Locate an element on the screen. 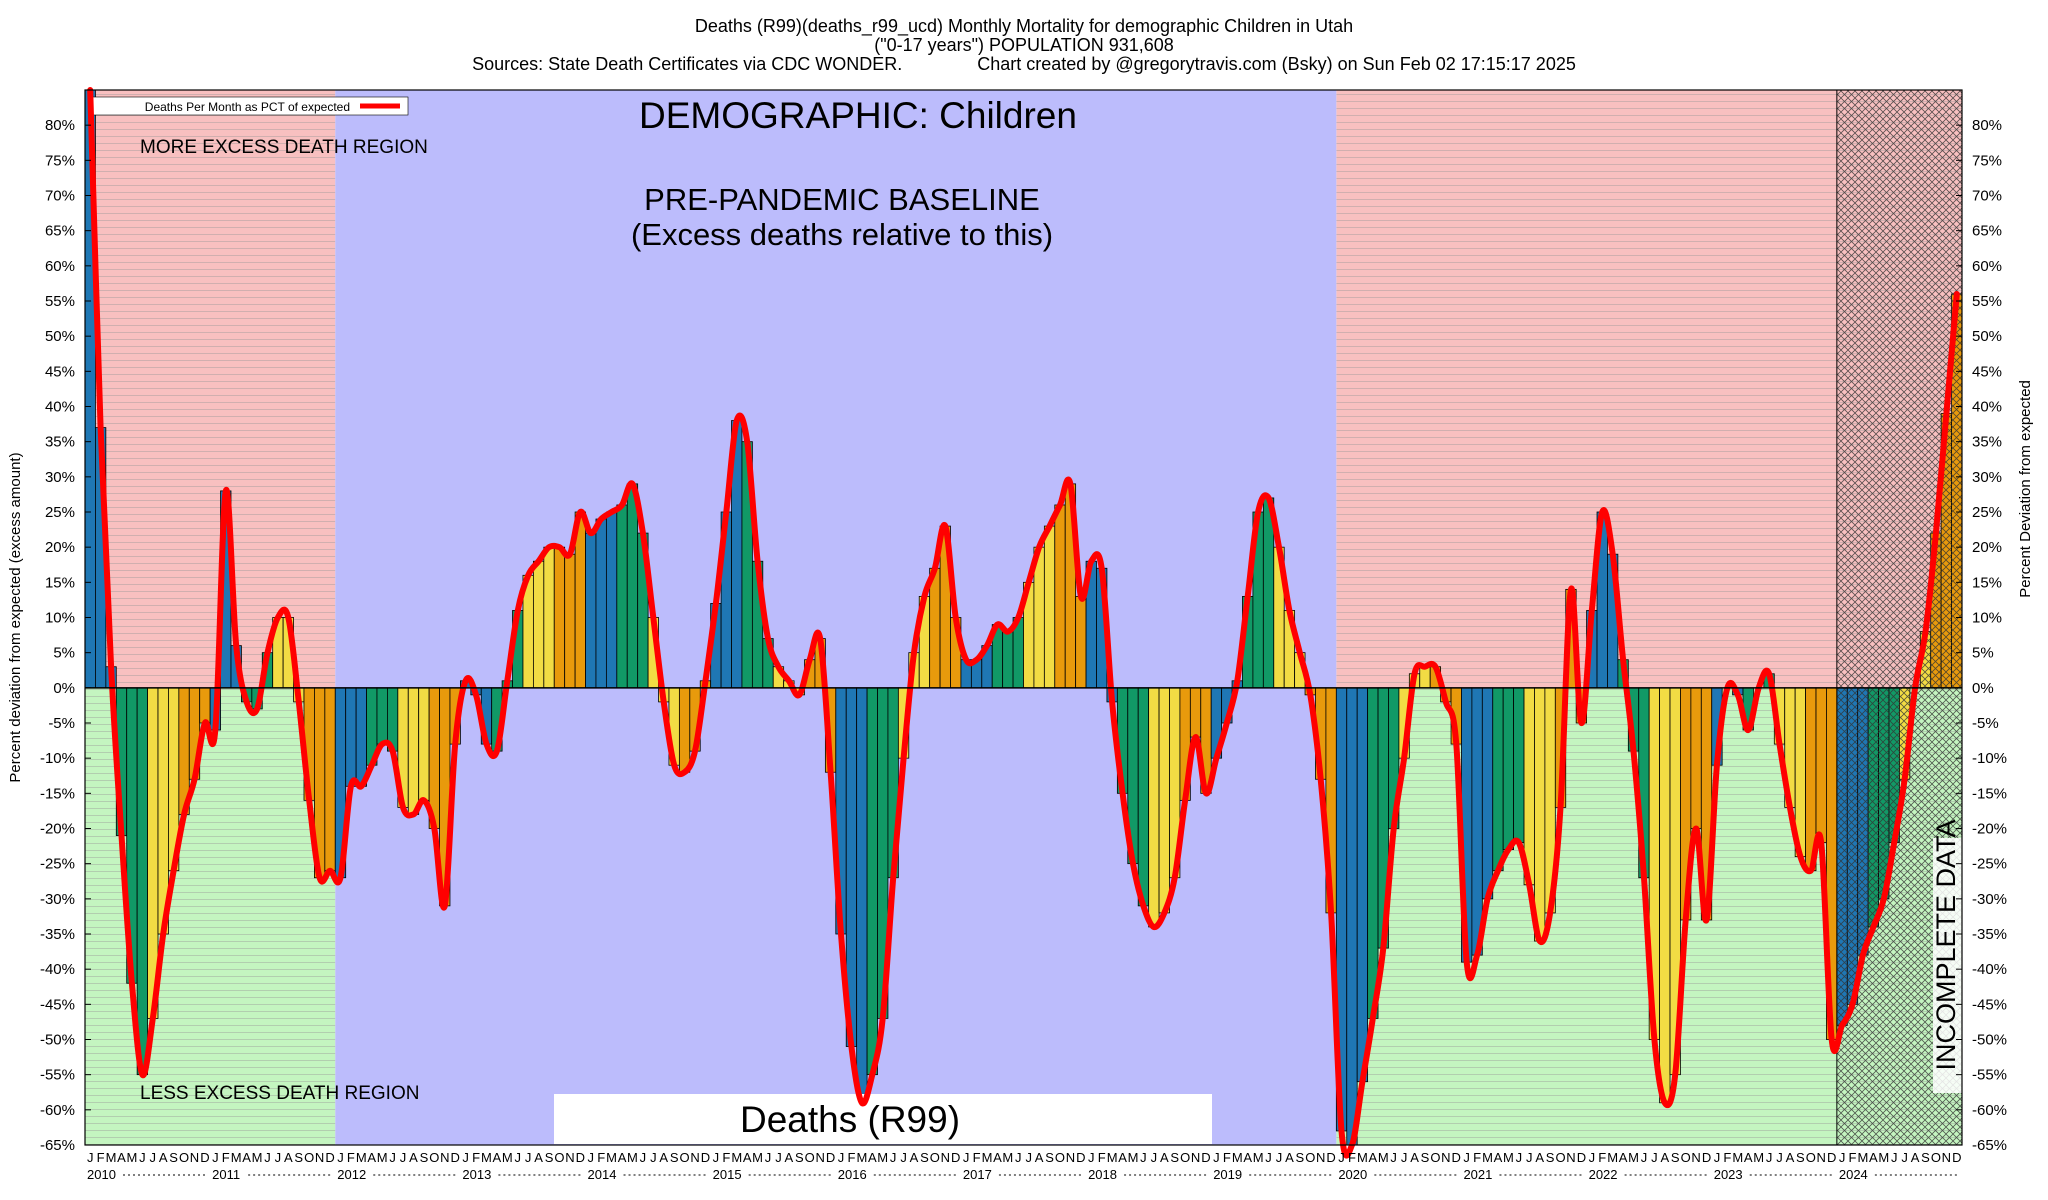 The height and width of the screenshot is (1200, 2048). incomplete-label-box is located at coordinates (1948, 965).